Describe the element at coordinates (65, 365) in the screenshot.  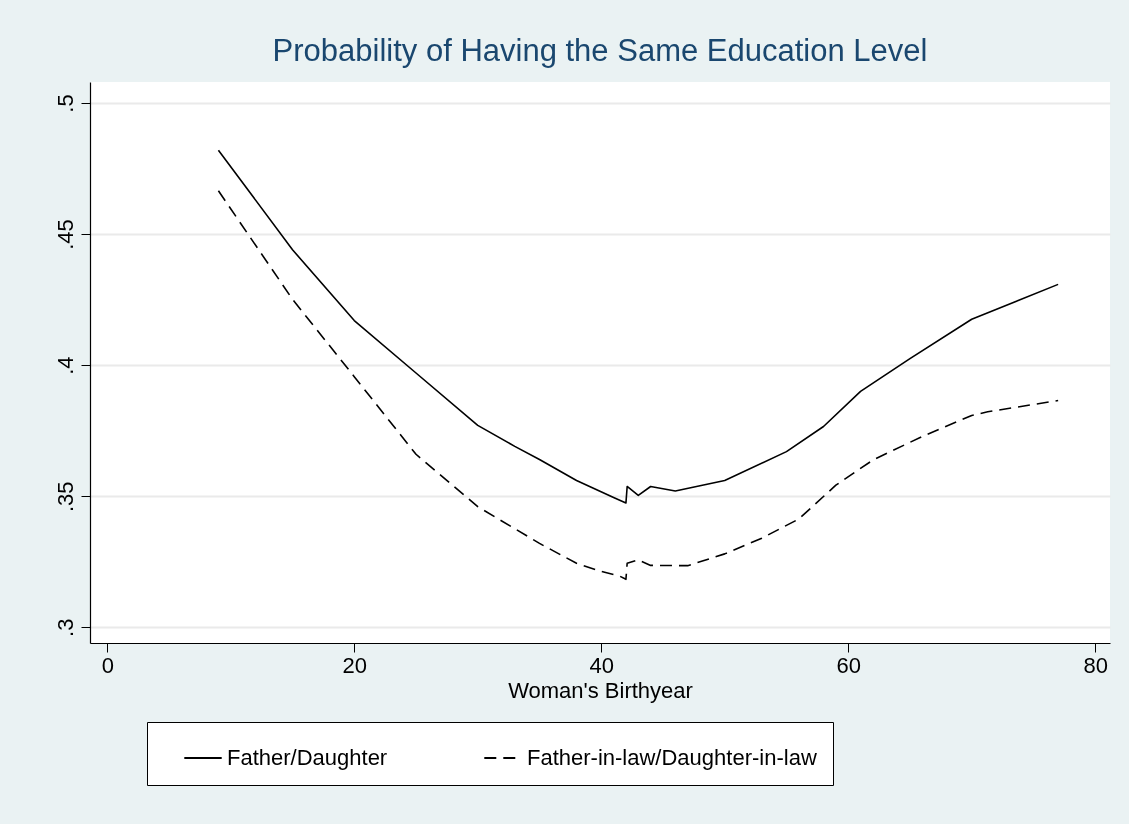
I see `y-tick-label: .4` at that location.